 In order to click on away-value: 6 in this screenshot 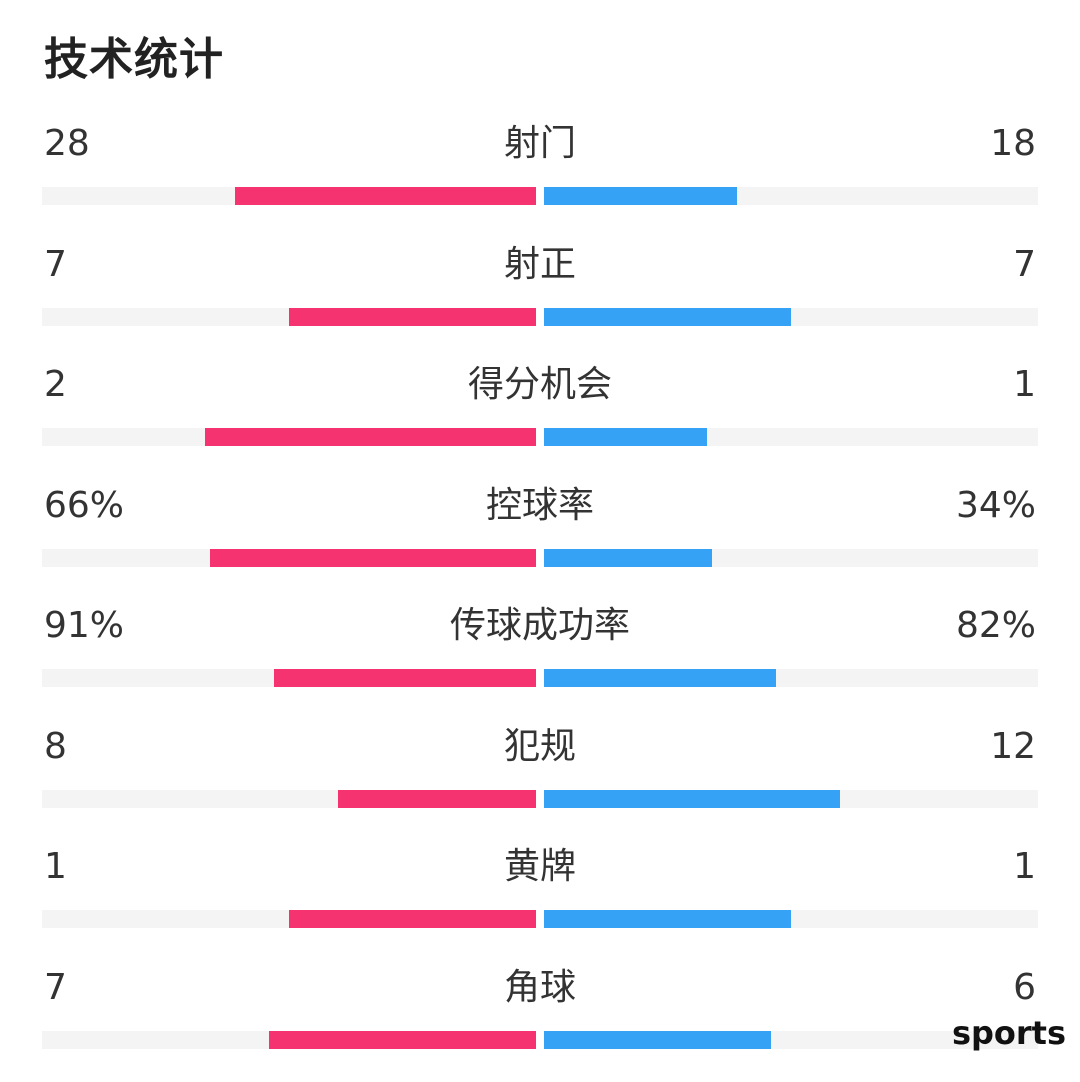, I will do `click(1024, 987)`.